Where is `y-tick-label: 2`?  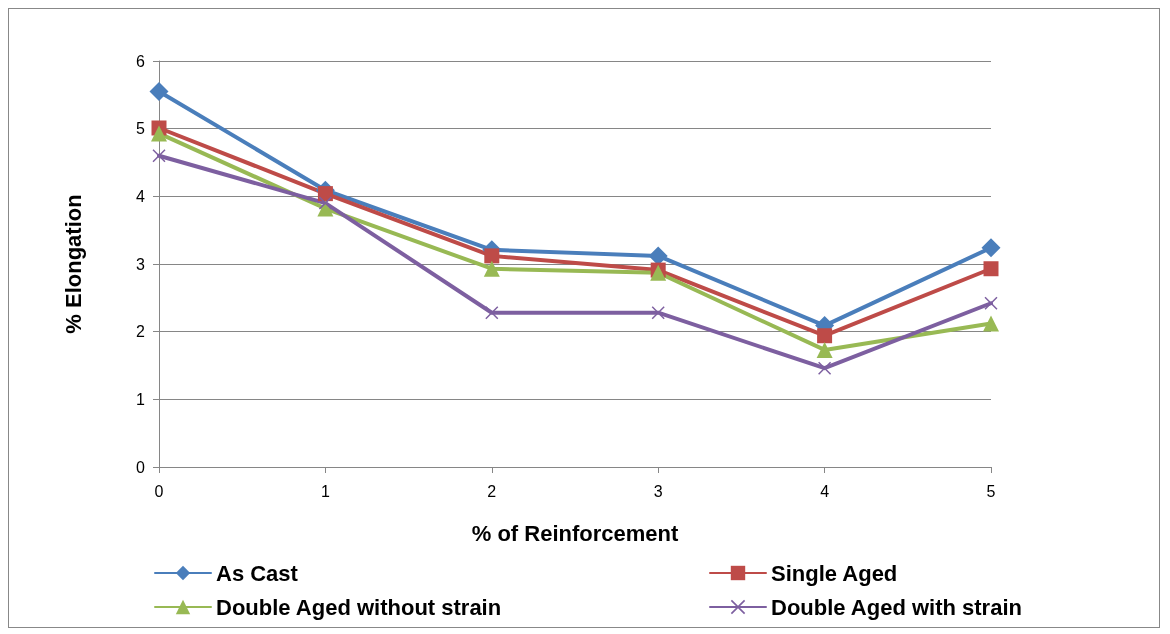 y-tick-label: 2 is located at coordinates (141, 332).